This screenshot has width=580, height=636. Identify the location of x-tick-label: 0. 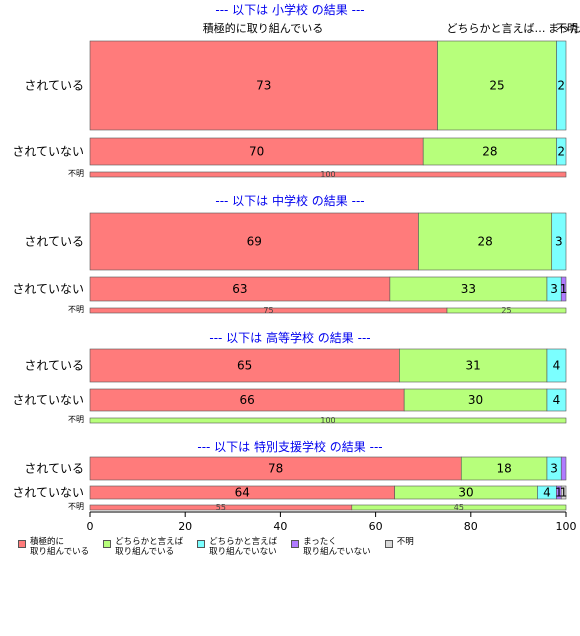
(90, 526).